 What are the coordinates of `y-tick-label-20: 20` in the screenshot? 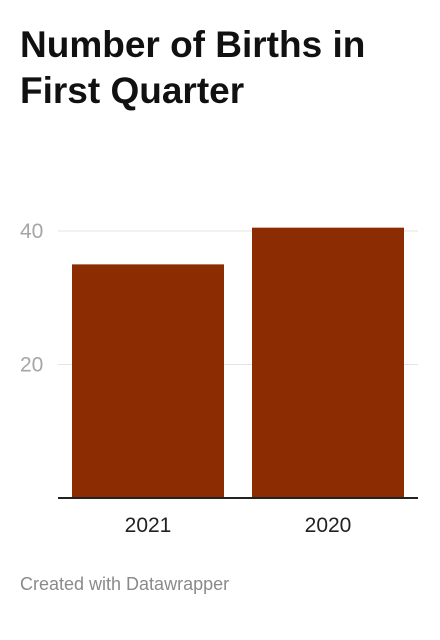 It's located at (31, 365).